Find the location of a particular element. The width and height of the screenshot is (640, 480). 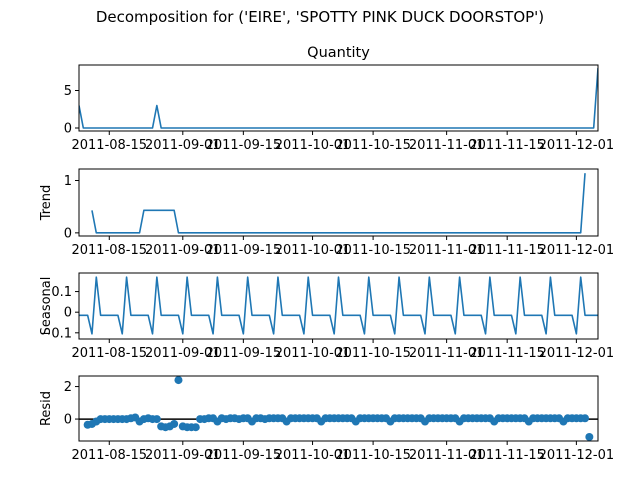

y-tick-label: −0.1 is located at coordinates (56, 333).